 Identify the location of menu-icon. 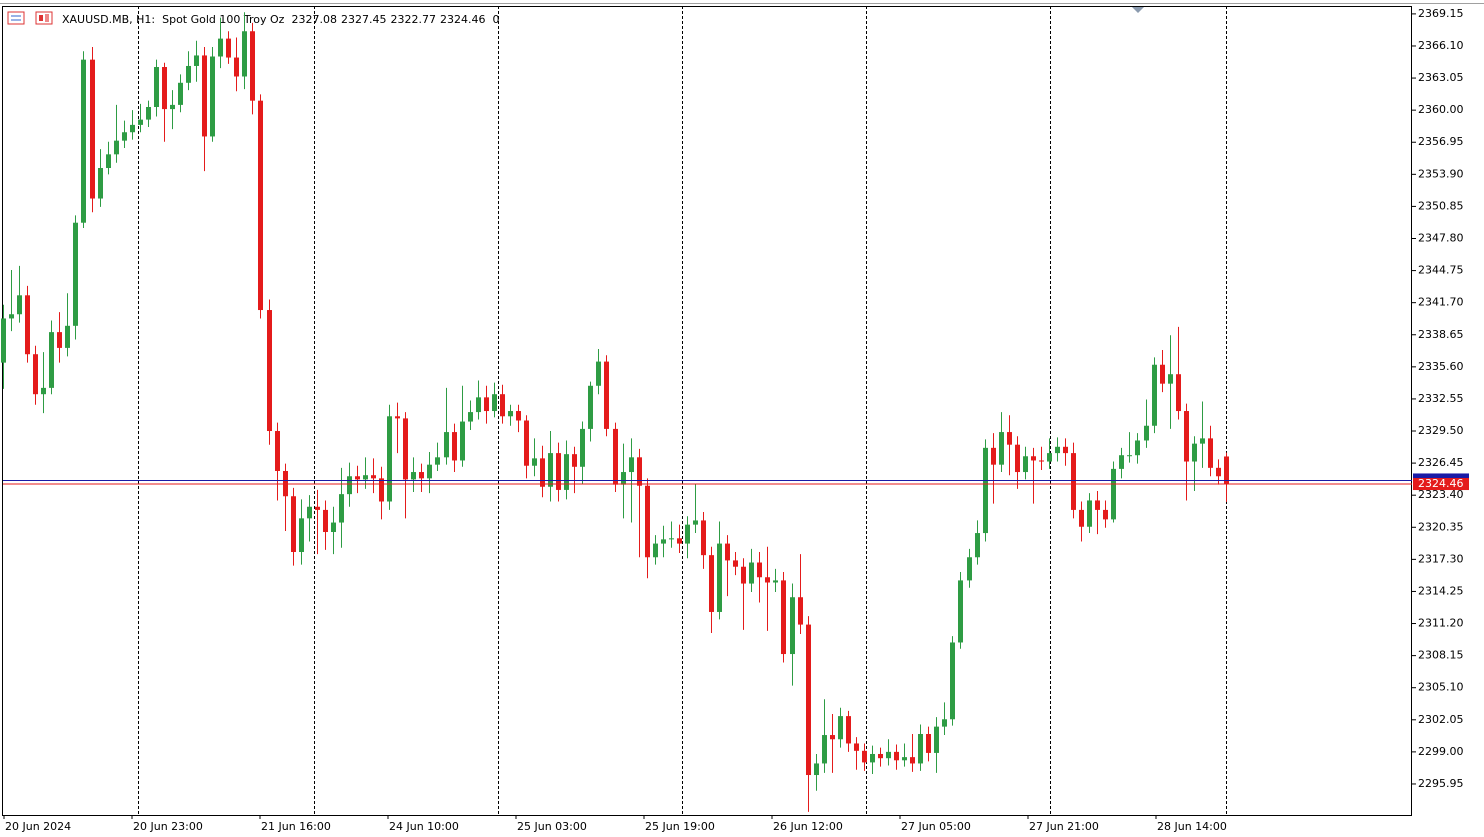
(16, 18).